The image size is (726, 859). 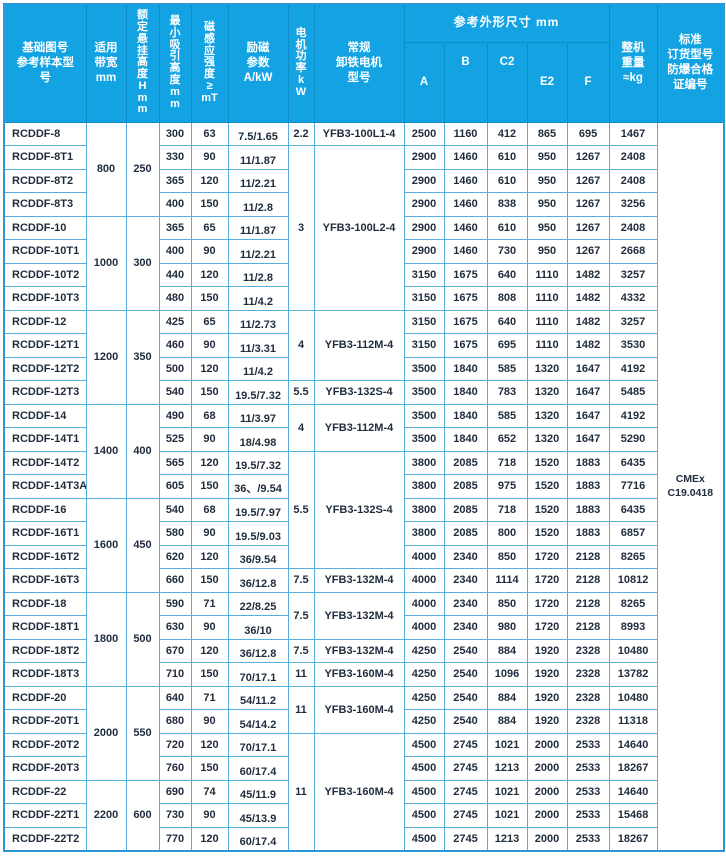 I want to click on cell-motor-power: 7.5, so click(x=301, y=615).